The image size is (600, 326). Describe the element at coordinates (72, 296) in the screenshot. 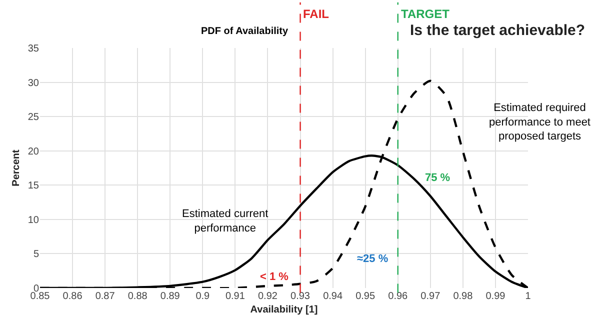

I see `x-tick-label: 0.86` at that location.